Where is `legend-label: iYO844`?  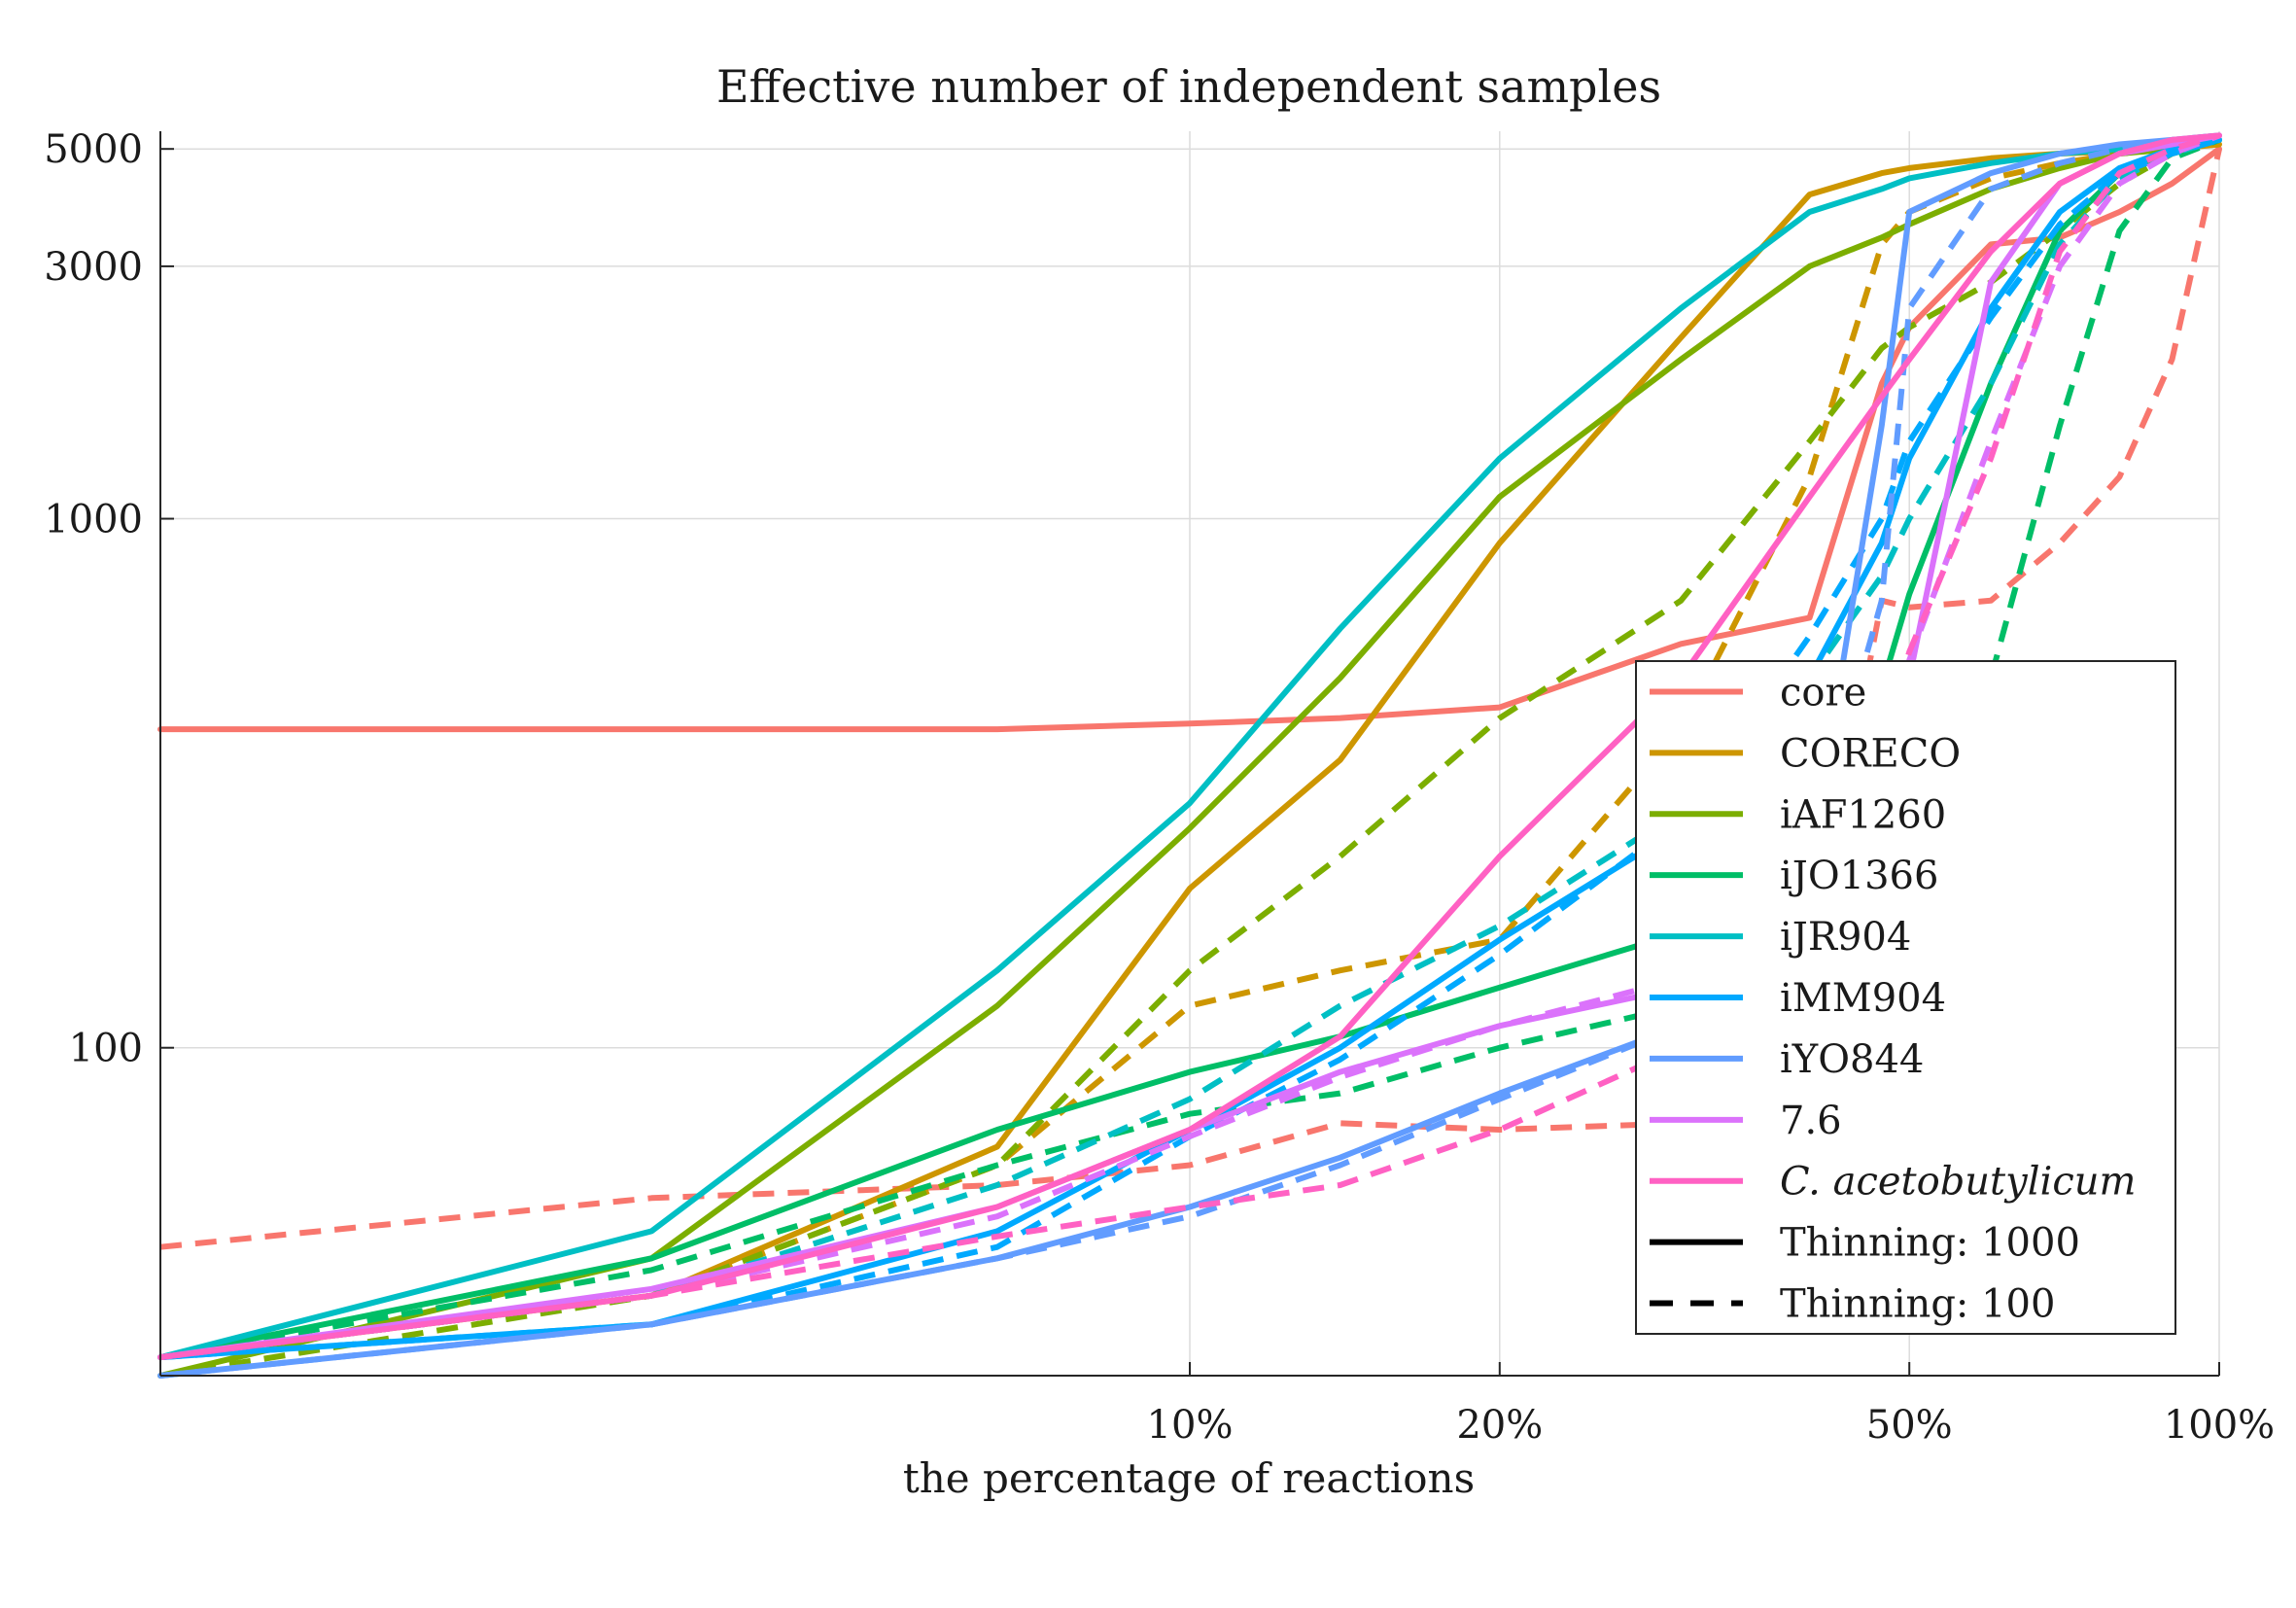 legend-label: iYO844 is located at coordinates (1852, 1059).